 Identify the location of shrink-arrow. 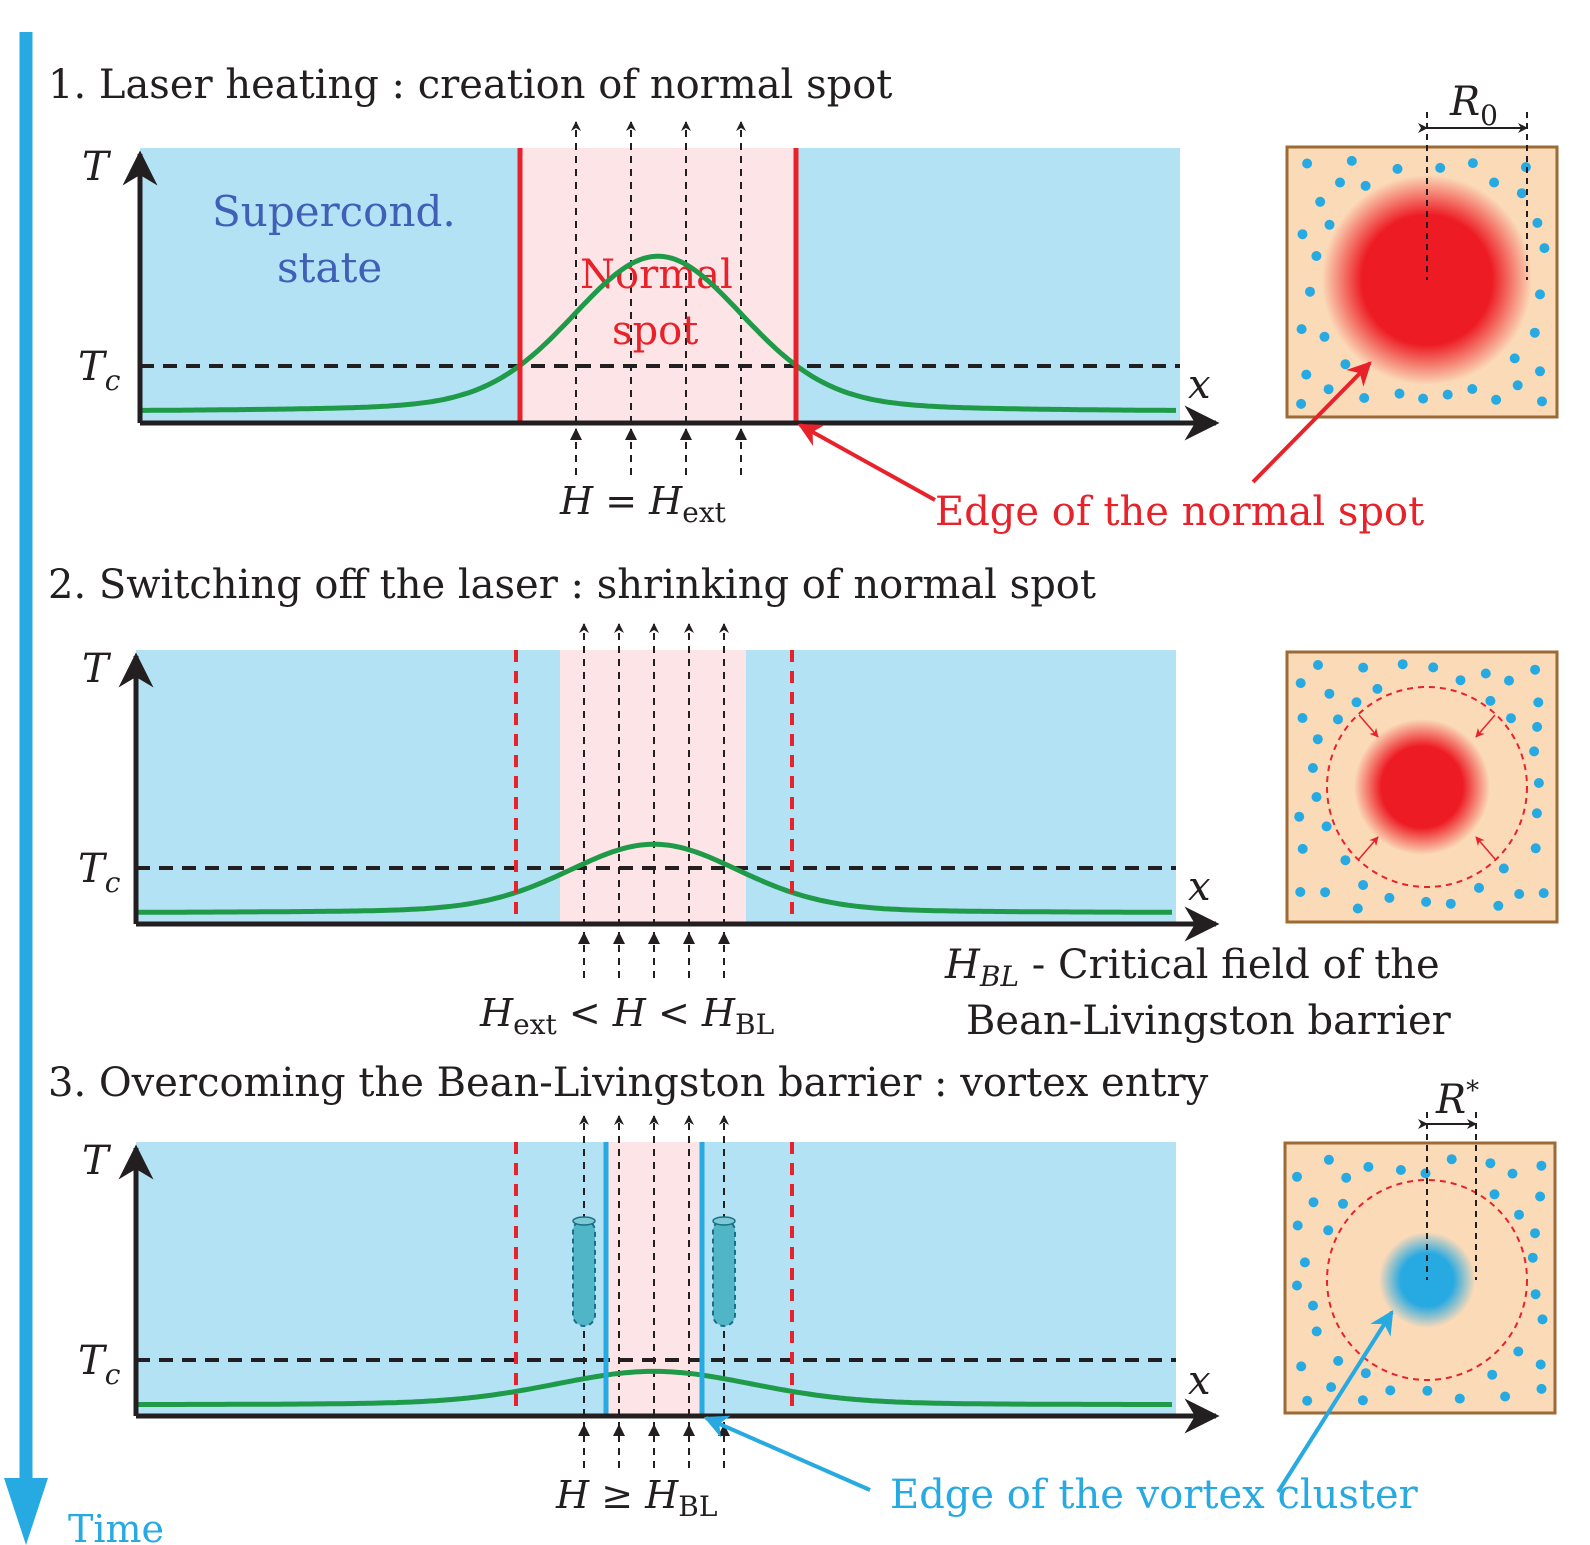
(1368, 848).